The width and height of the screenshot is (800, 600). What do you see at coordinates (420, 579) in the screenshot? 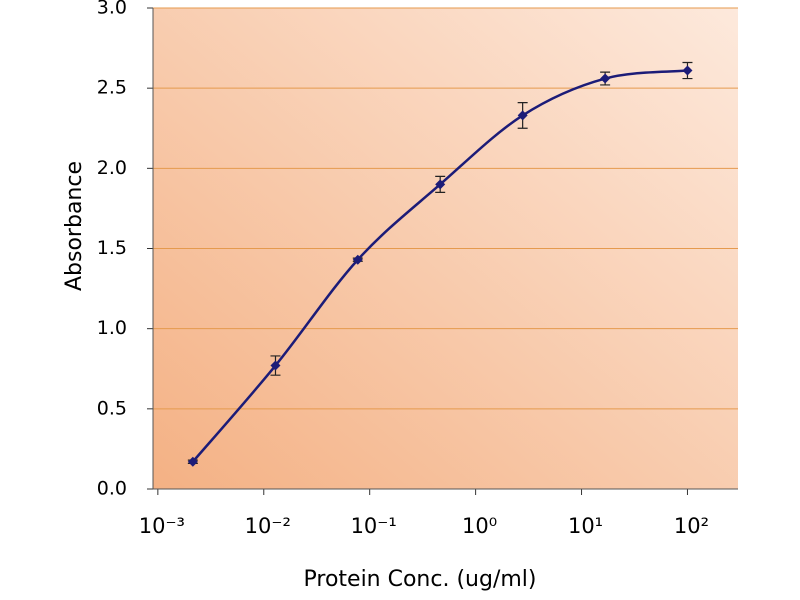
I see `x-axis-title: Protein Conc. (ug/ml)` at bounding box center [420, 579].